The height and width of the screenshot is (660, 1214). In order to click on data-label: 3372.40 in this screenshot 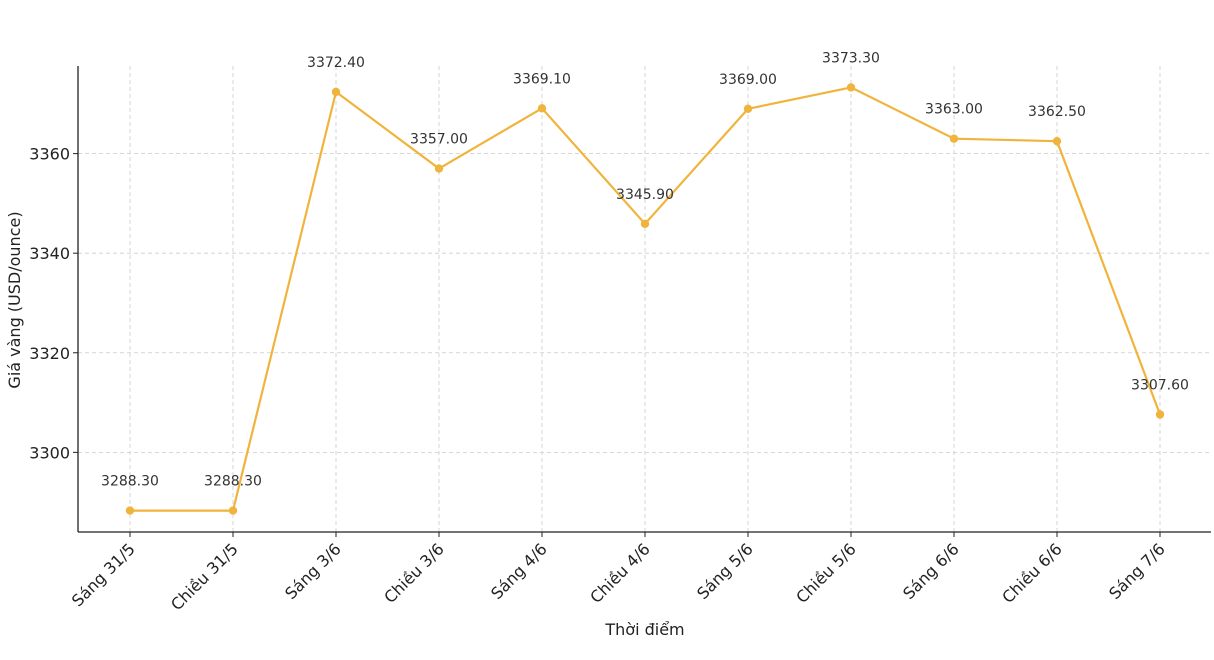, I will do `click(336, 63)`.